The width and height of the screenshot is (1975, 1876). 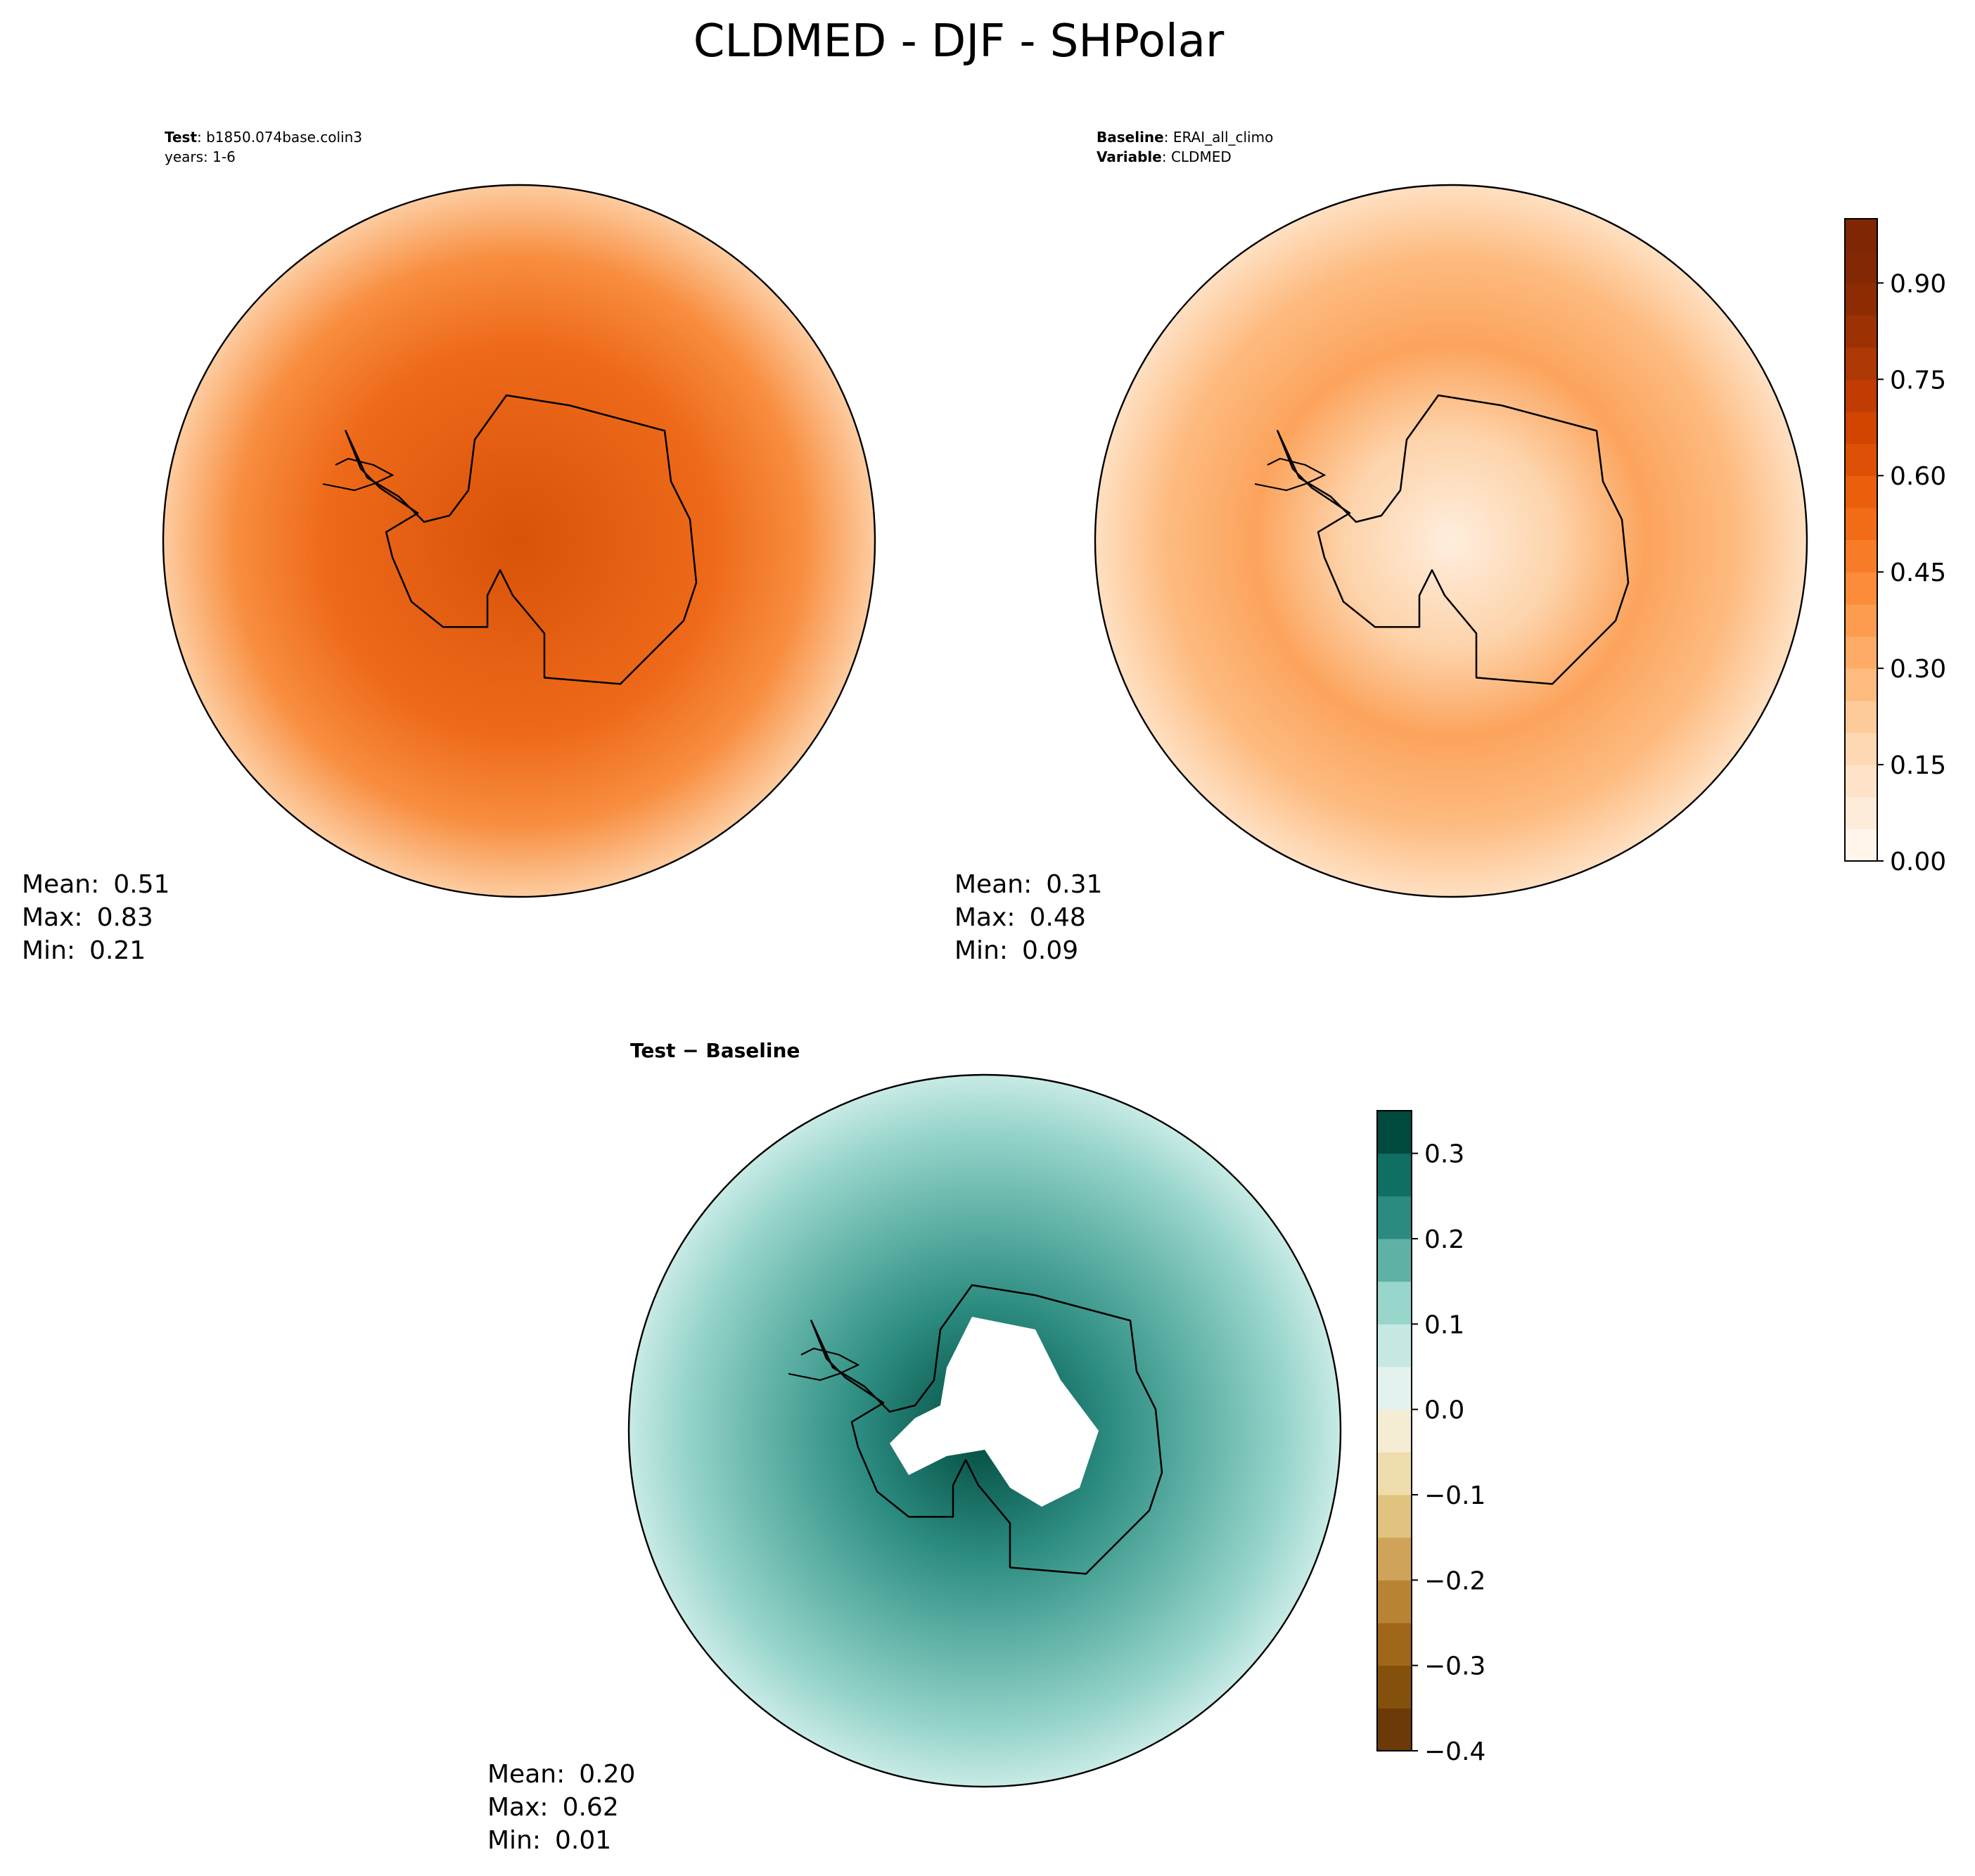 I want to click on colorbar-tick-label: 0.30, so click(x=1918, y=669).